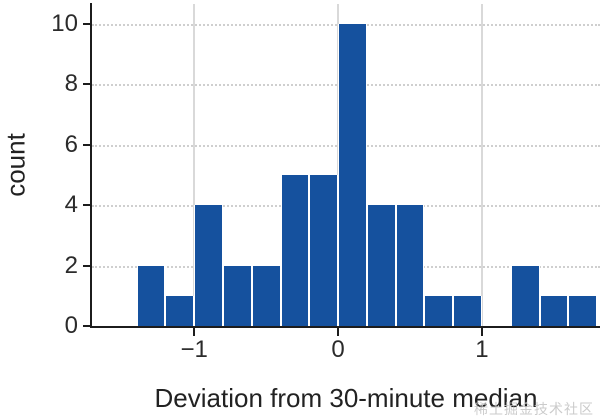  What do you see at coordinates (71, 265) in the screenshot?
I see `y-tick-label: 2` at bounding box center [71, 265].